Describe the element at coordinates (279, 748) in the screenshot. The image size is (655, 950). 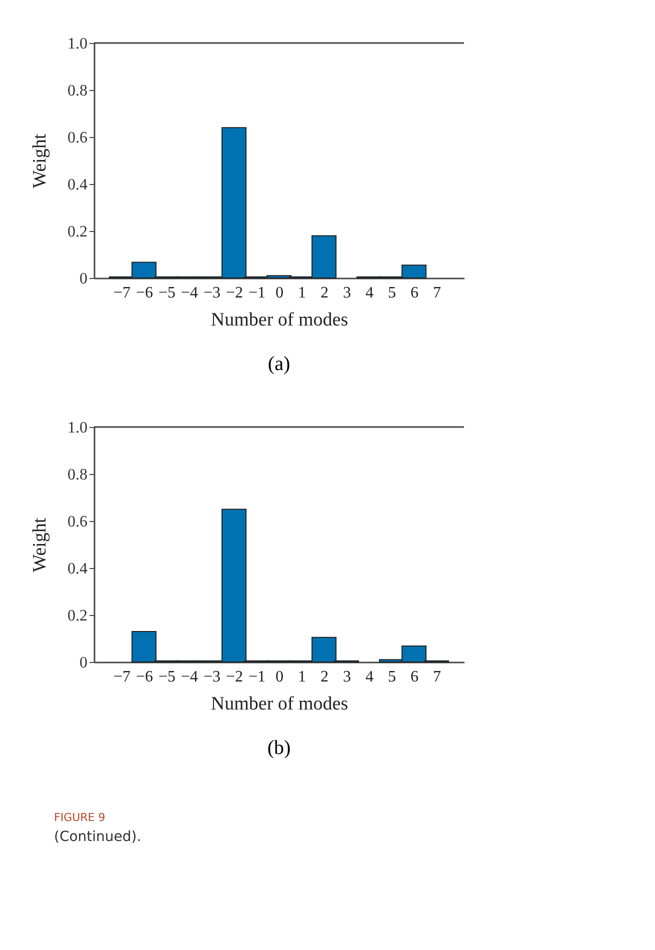
I see `text: (b)` at that location.